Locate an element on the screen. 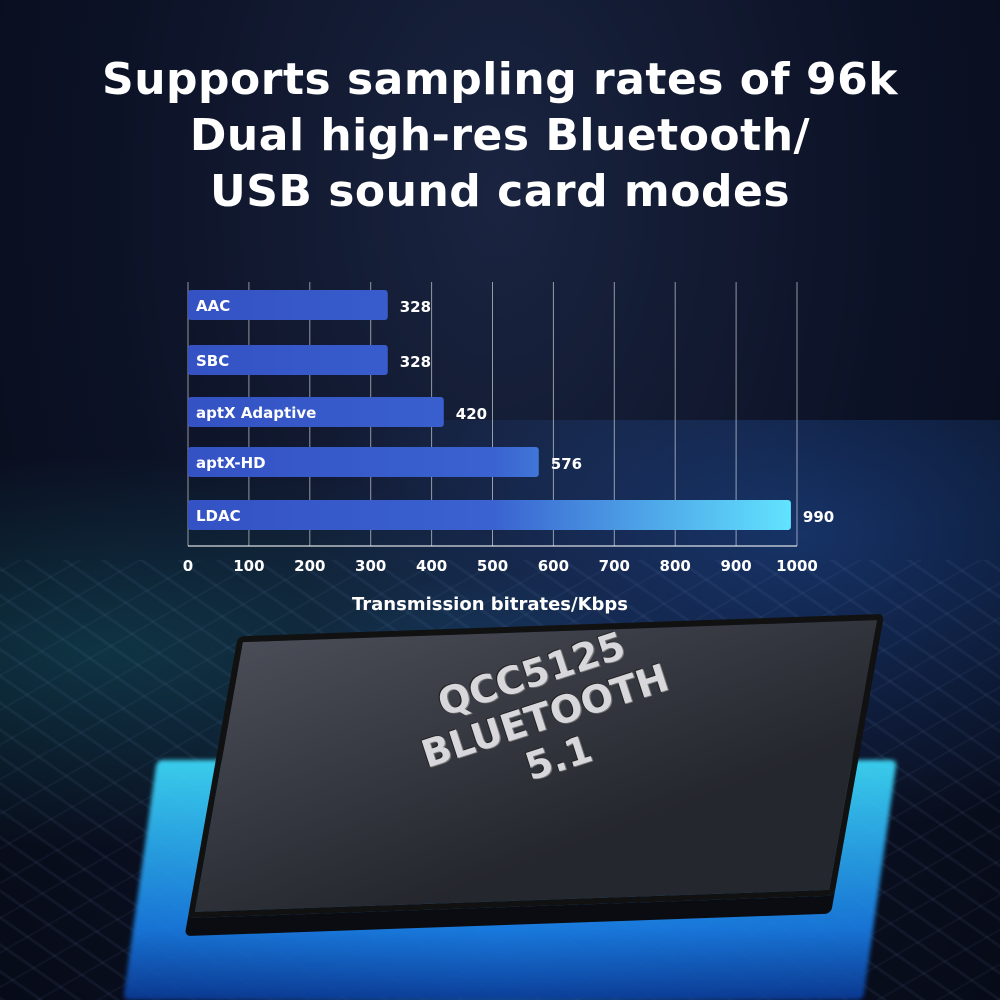 The image size is (1000, 1000). bar-ldac is located at coordinates (489, 515).